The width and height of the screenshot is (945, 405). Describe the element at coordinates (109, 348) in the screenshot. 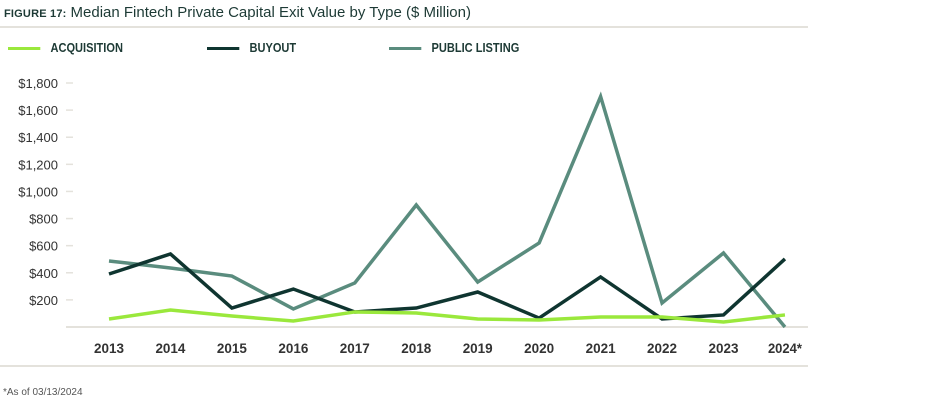

I see `x-tick-label: 2013` at that location.